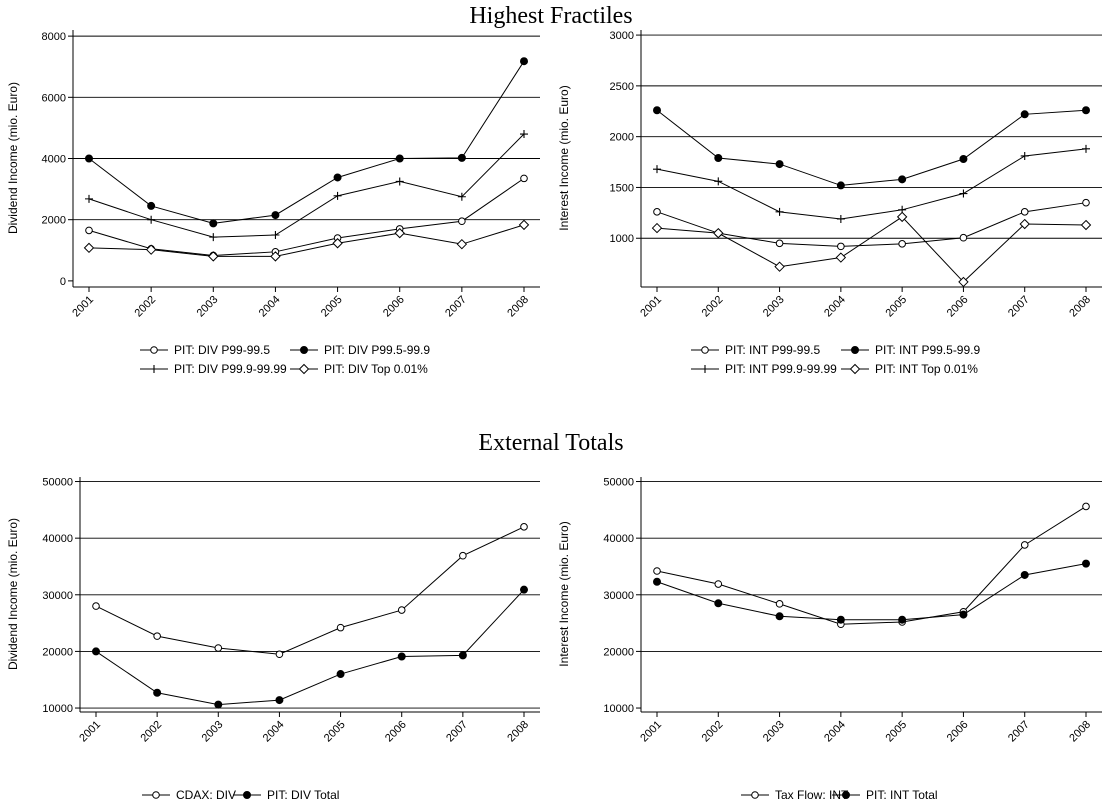 This screenshot has width=1102, height=809. What do you see at coordinates (902, 795) in the screenshot?
I see `legend-label: PIT: INT Total` at bounding box center [902, 795].